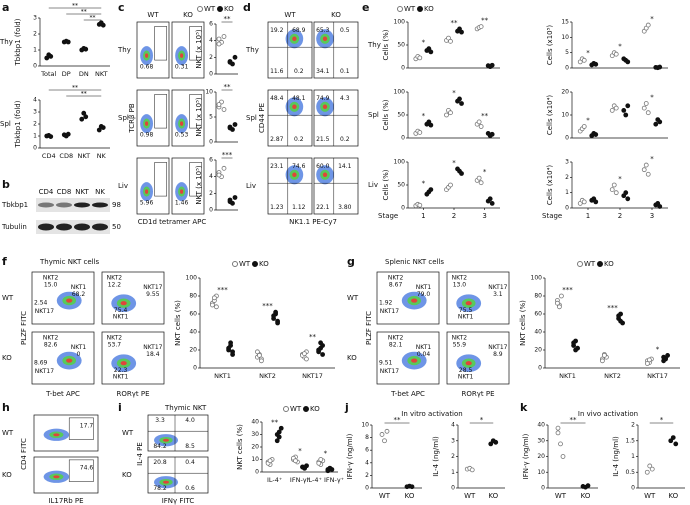  Describe the element at coordinates (178, 323) in the screenshot. I see `y-axis-label: NKT cells (%)` at that location.